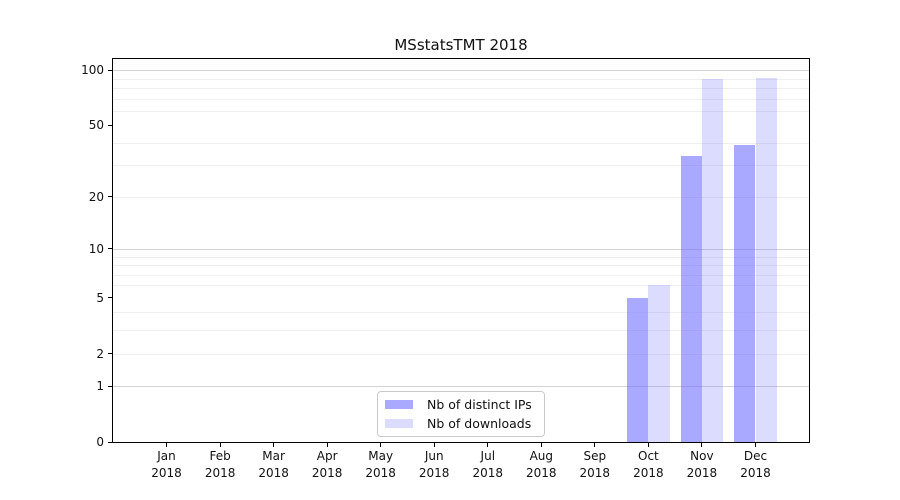  I want to click on legend-item-distinct-ips: Nb of distinct IPs, so click(464, 404).